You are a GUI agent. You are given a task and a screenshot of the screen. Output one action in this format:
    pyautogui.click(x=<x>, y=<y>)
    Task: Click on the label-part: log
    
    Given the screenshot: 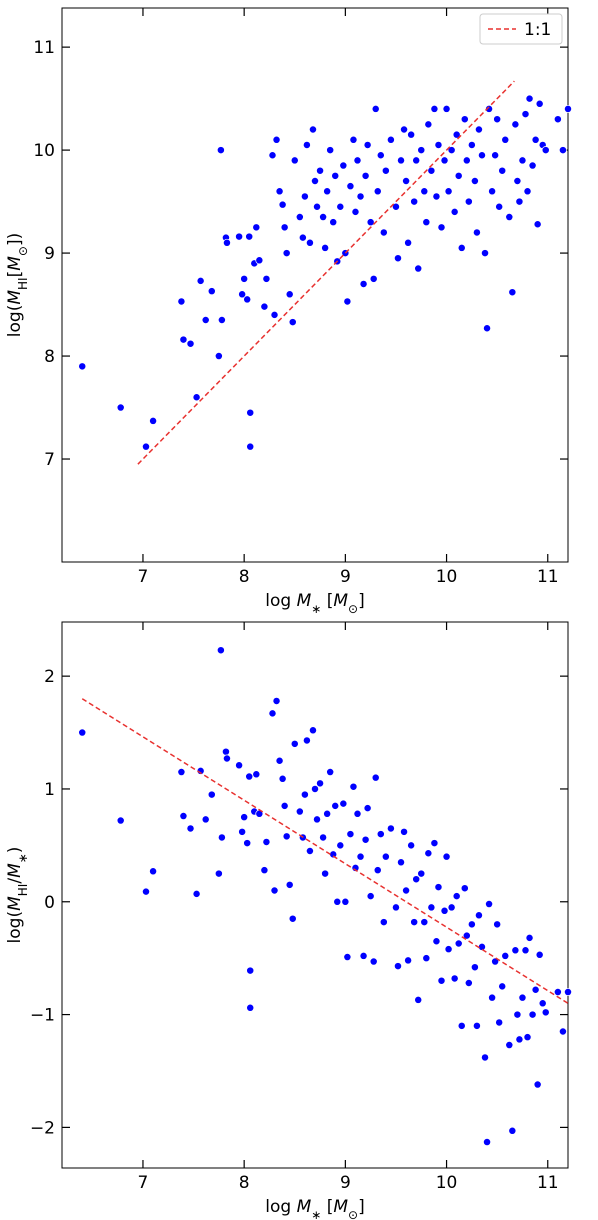 What is the action you would take?
    pyautogui.click(x=280, y=601)
    